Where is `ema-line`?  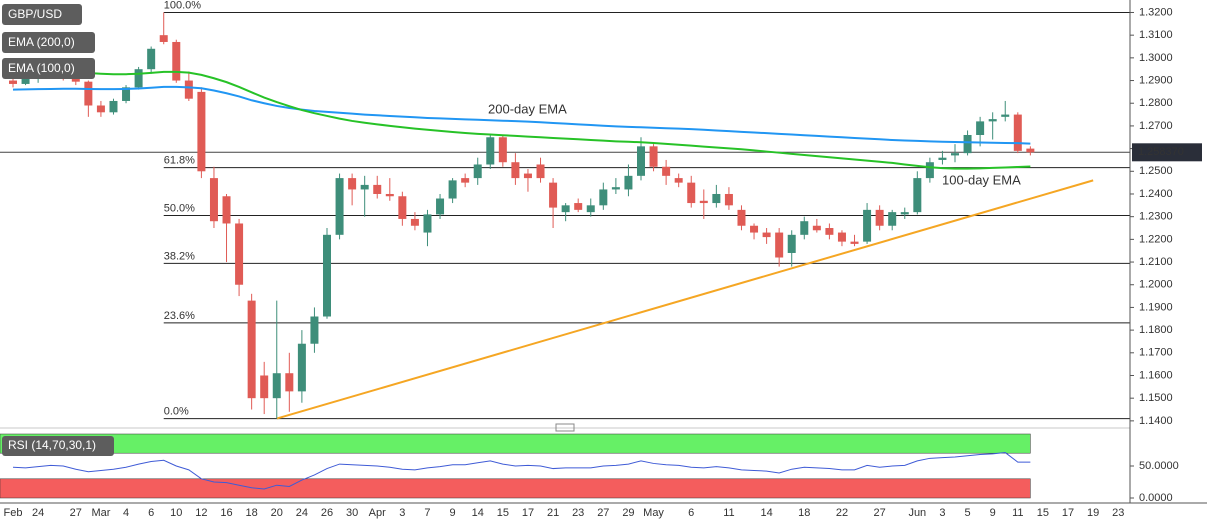 ema-line is located at coordinates (521, 115).